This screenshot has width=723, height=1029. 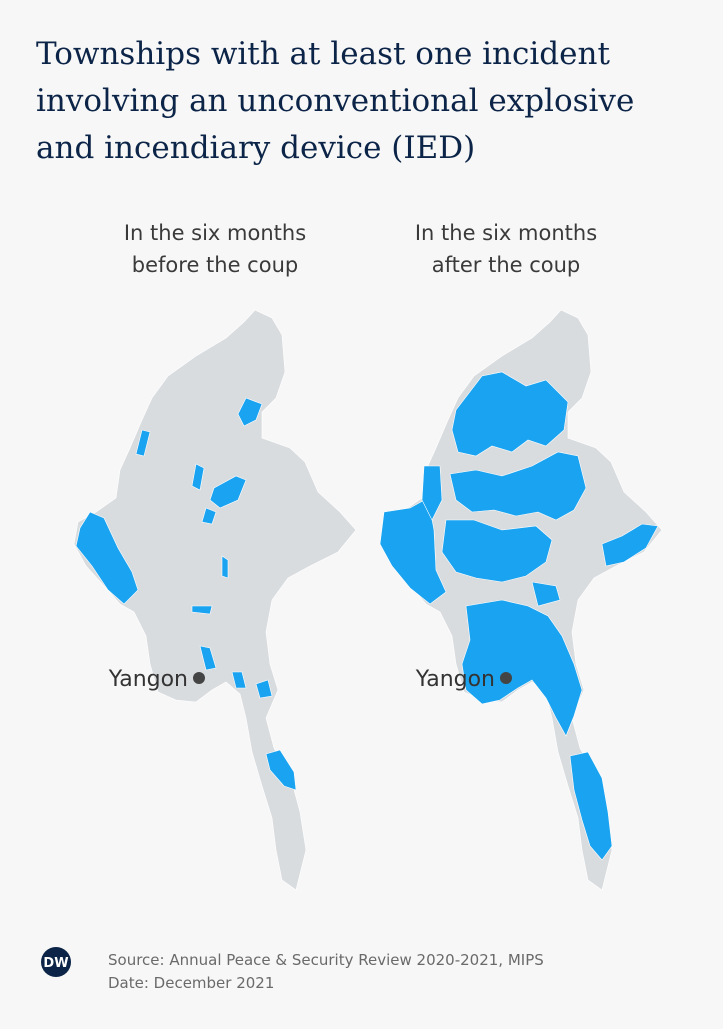 I want to click on date-note: Date: December 2021, so click(x=191, y=983).